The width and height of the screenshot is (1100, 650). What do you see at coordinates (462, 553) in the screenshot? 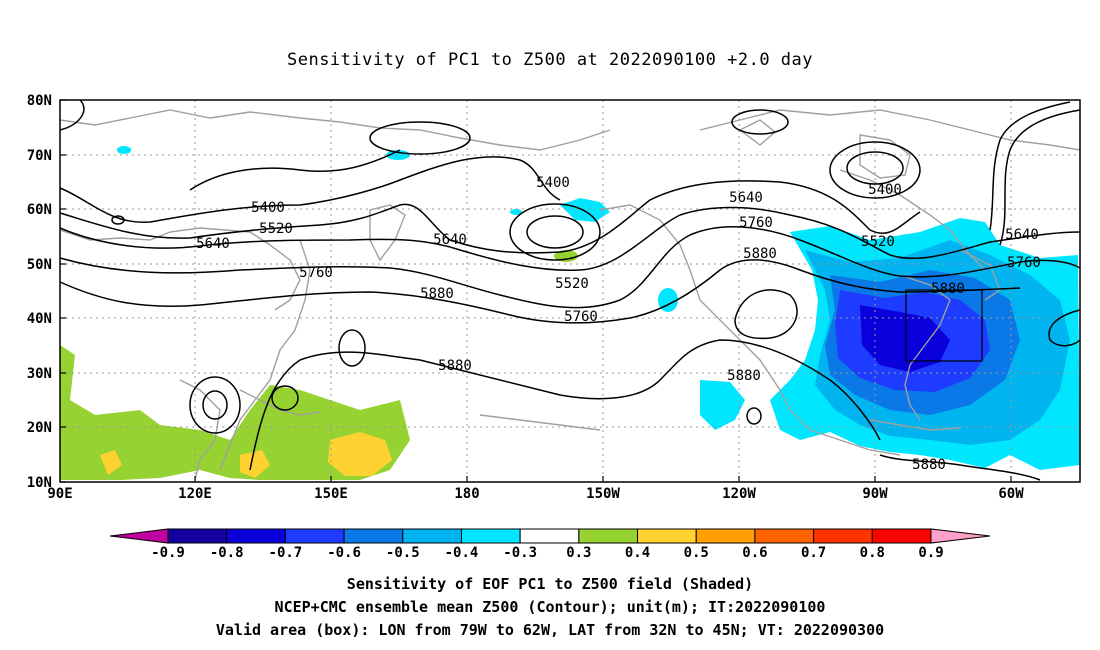
I see `colorbar-label: -0.4` at bounding box center [462, 553].